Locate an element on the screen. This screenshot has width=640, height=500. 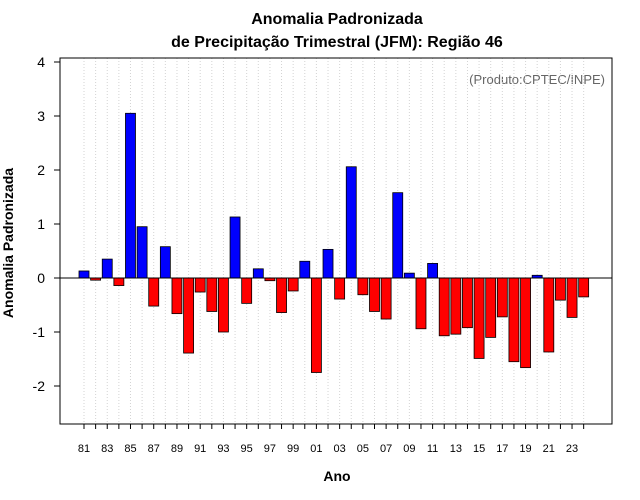
y-tick-label: 1 is located at coordinates (41, 224).